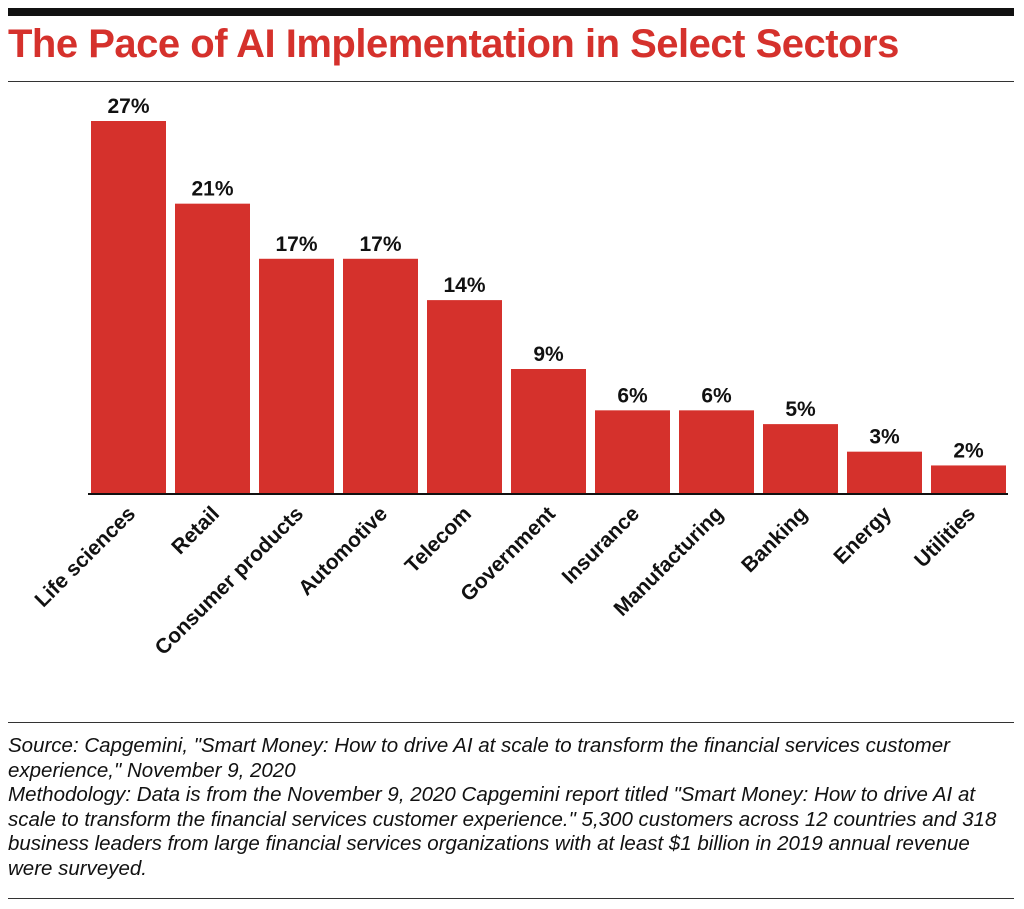 The image size is (1024, 909). What do you see at coordinates (128, 106) in the screenshot?
I see `value-label-1: 27%` at bounding box center [128, 106].